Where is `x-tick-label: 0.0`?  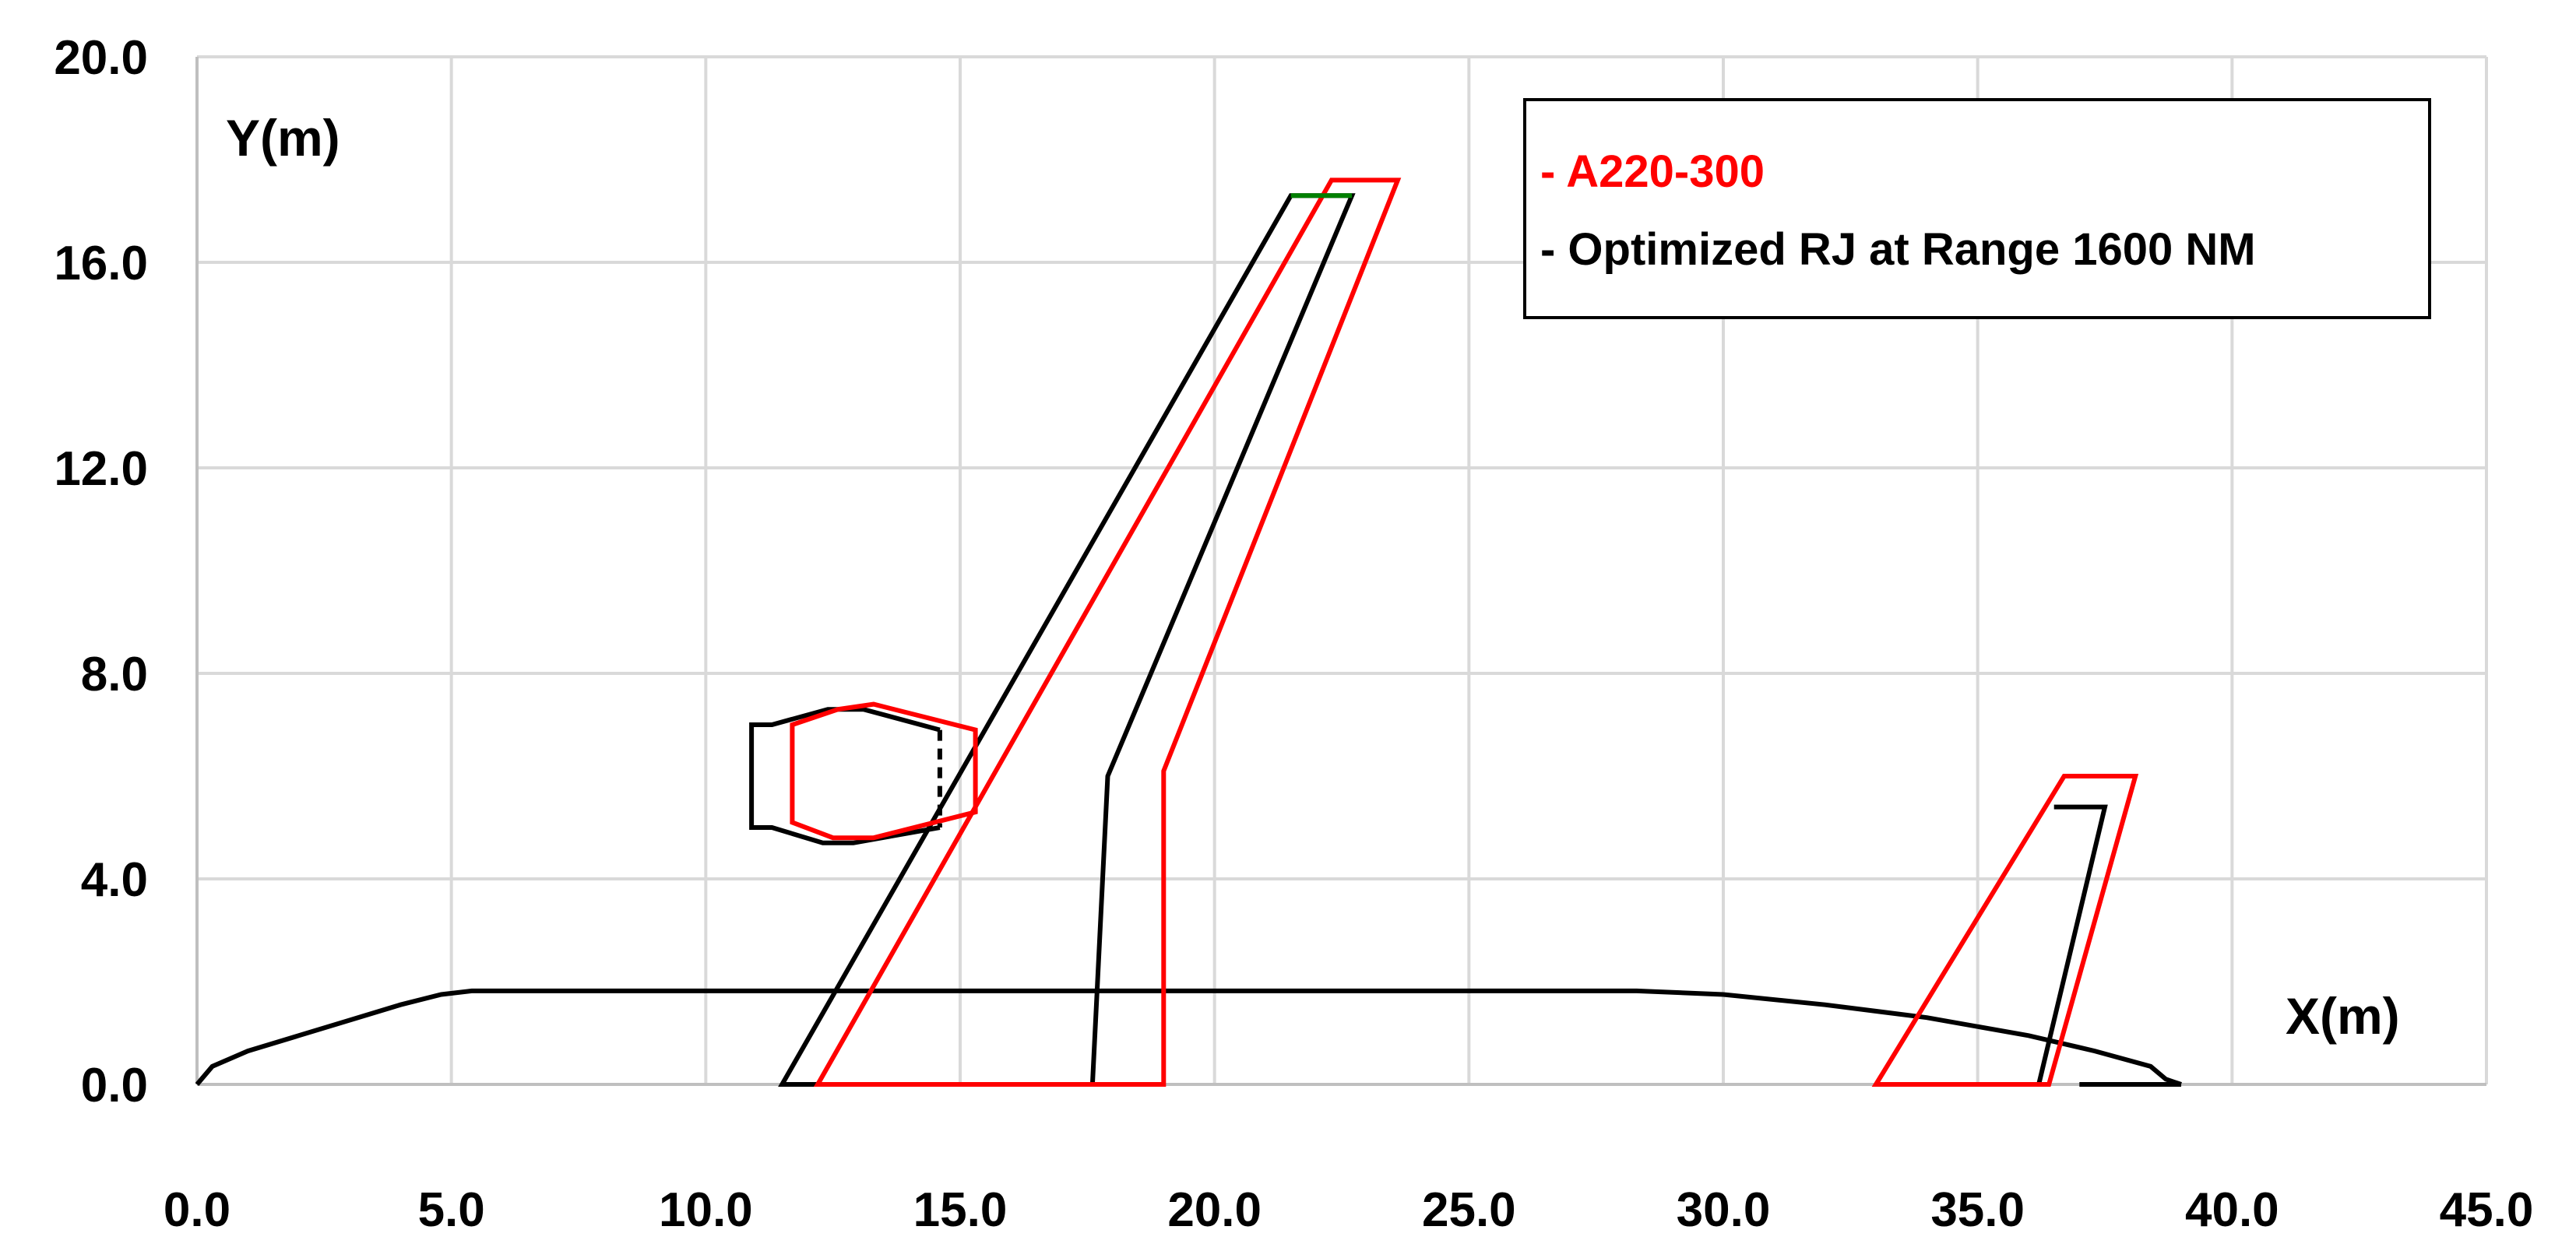
x-tick-label: 0.0 is located at coordinates (197, 1210).